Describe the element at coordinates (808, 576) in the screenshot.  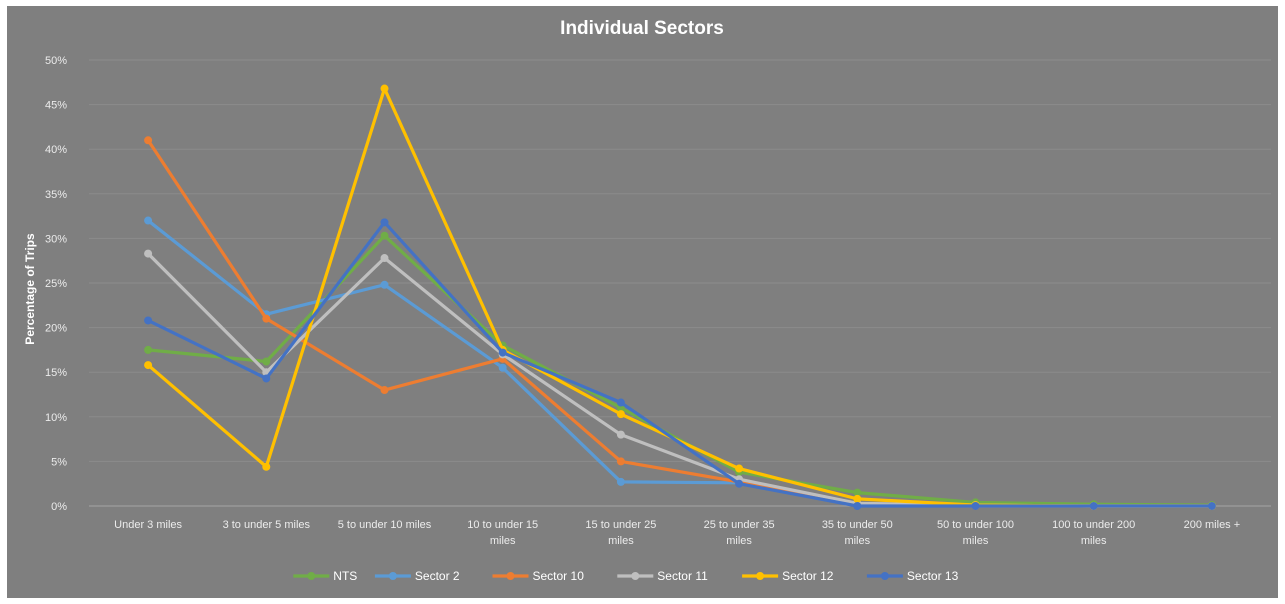
I see `legend-label: Sector 12` at that location.